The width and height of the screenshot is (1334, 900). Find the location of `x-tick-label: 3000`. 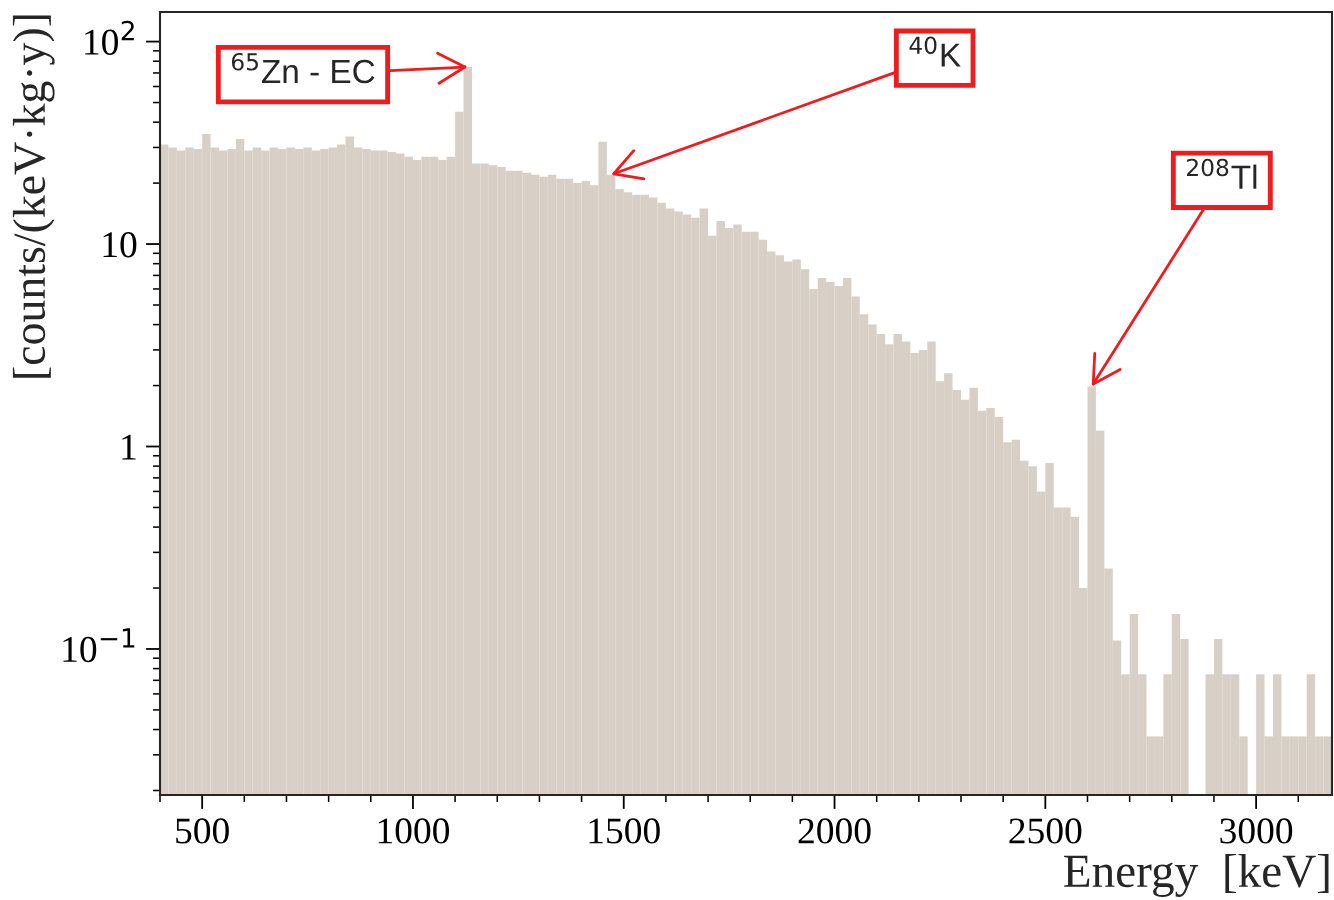

x-tick-label: 3000 is located at coordinates (1256, 831).